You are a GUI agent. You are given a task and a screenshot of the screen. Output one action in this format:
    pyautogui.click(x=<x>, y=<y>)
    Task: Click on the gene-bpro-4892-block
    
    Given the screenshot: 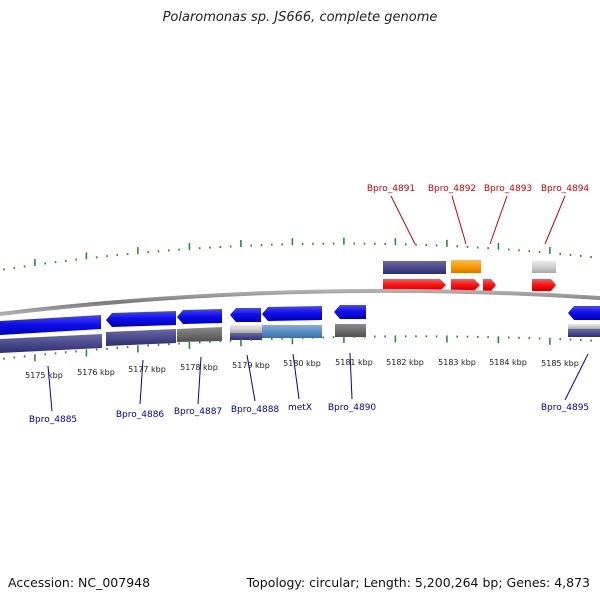 What is the action you would take?
    pyautogui.click(x=466, y=266)
    